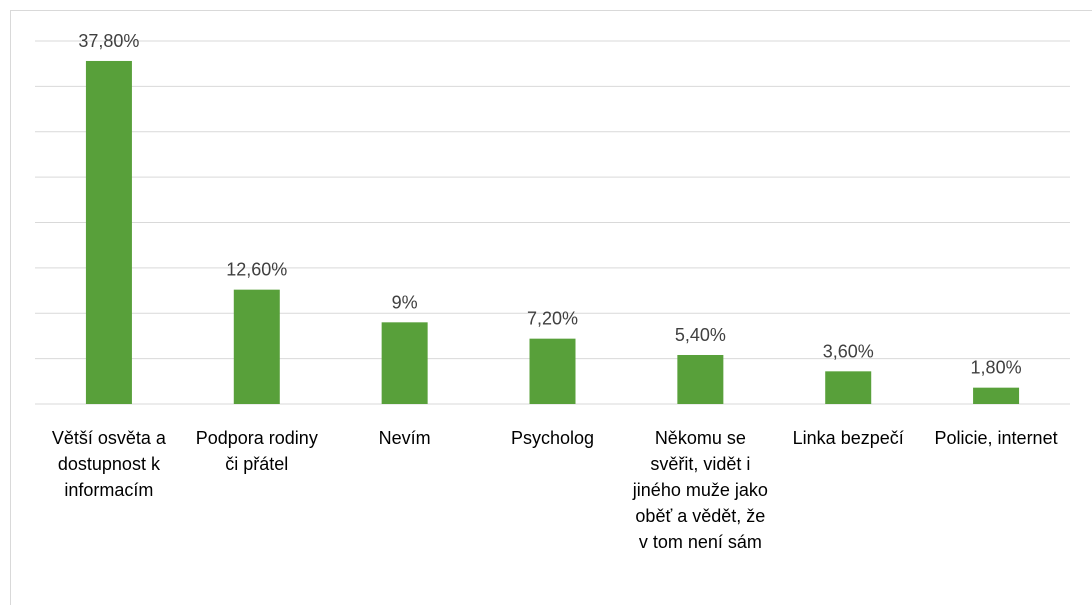 The width and height of the screenshot is (1092, 605). Describe the element at coordinates (700, 335) in the screenshot. I see `value-label: 5,40%` at that location.